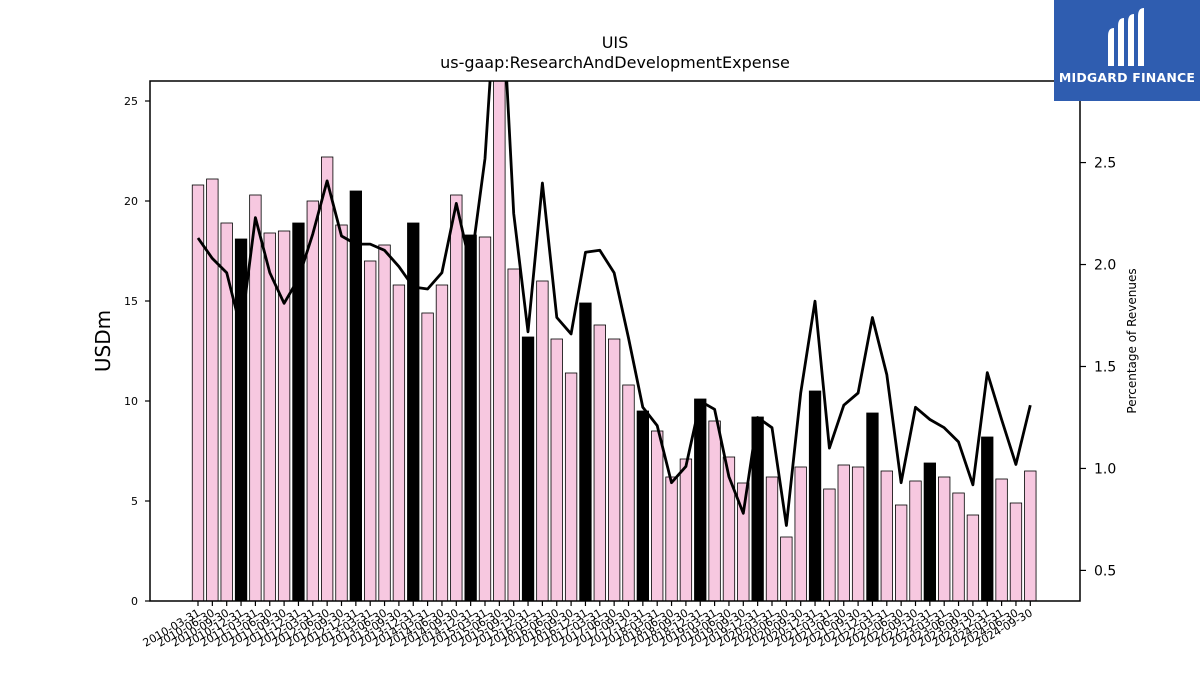  I want to click on y-axis-label: USDm, so click(103, 341).